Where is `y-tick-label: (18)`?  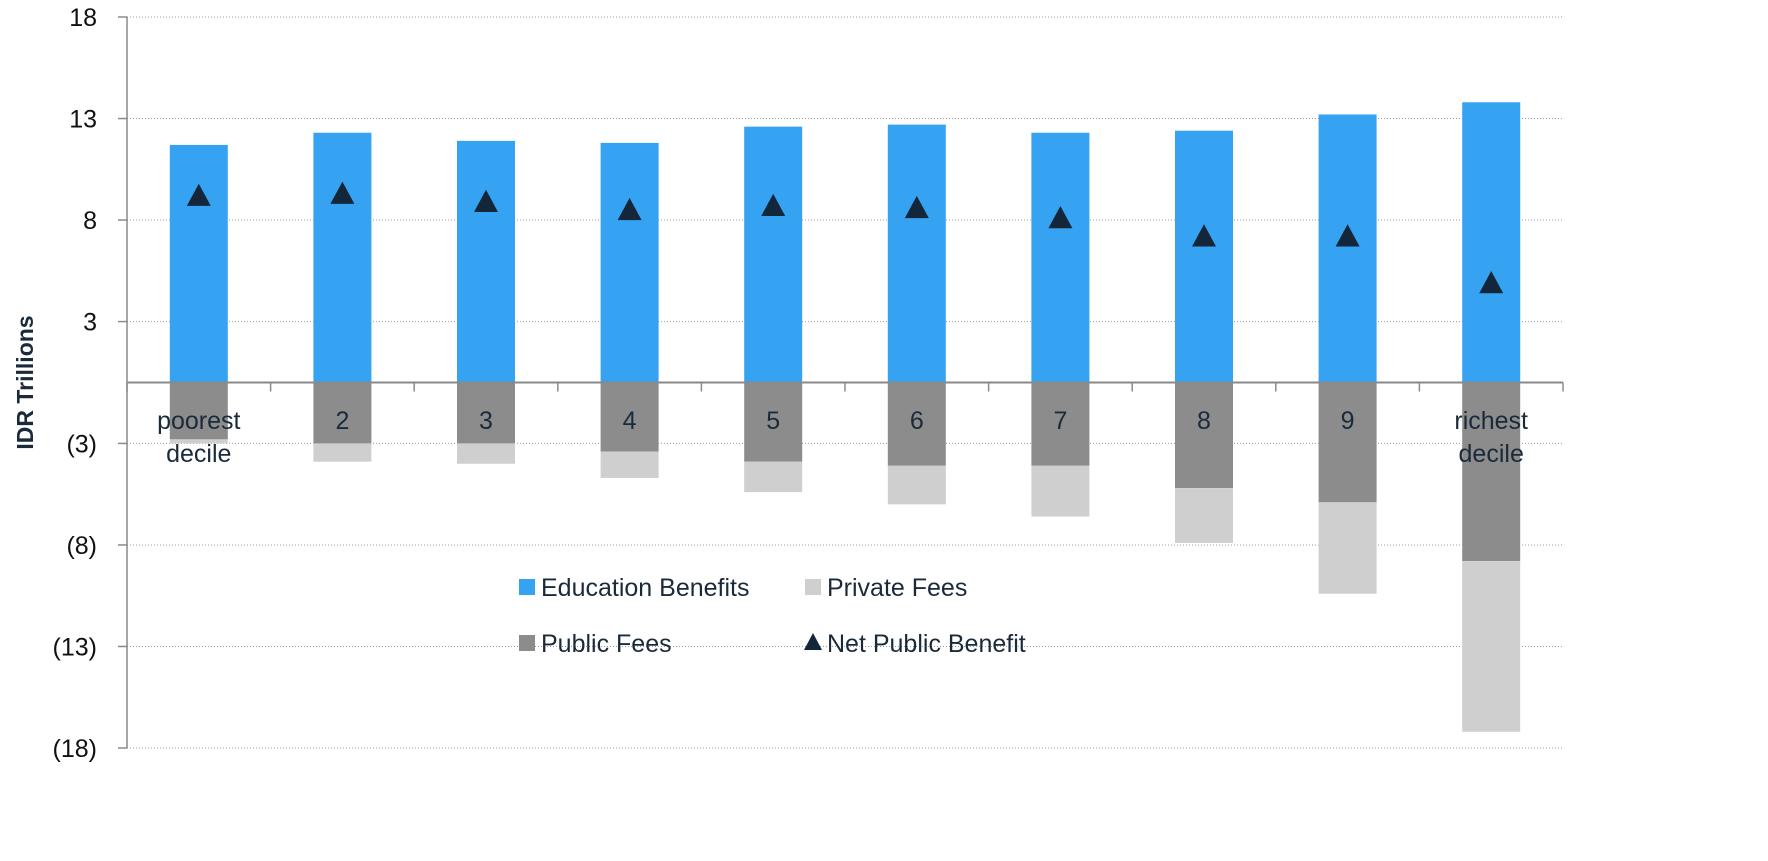
y-tick-label: (18) is located at coordinates (75, 749).